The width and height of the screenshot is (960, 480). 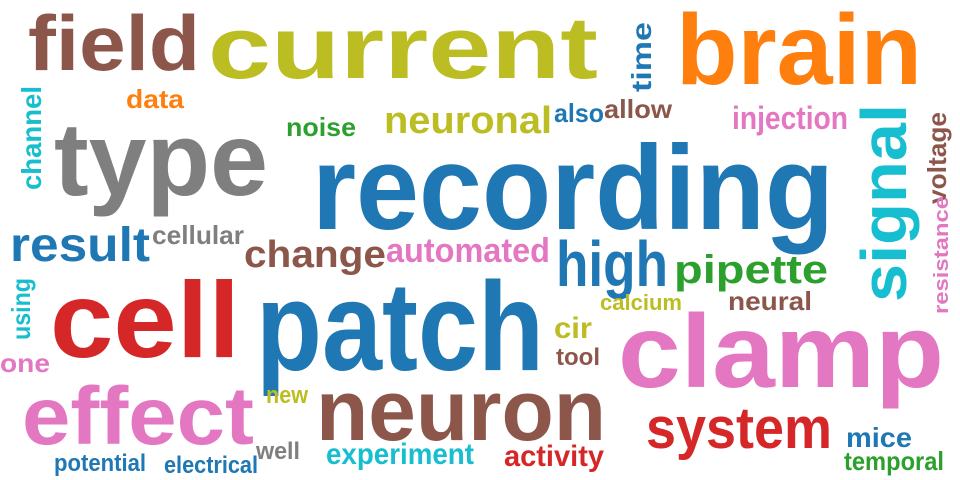 What do you see at coordinates (400, 454) in the screenshot?
I see `word-experiment: experiment` at bounding box center [400, 454].